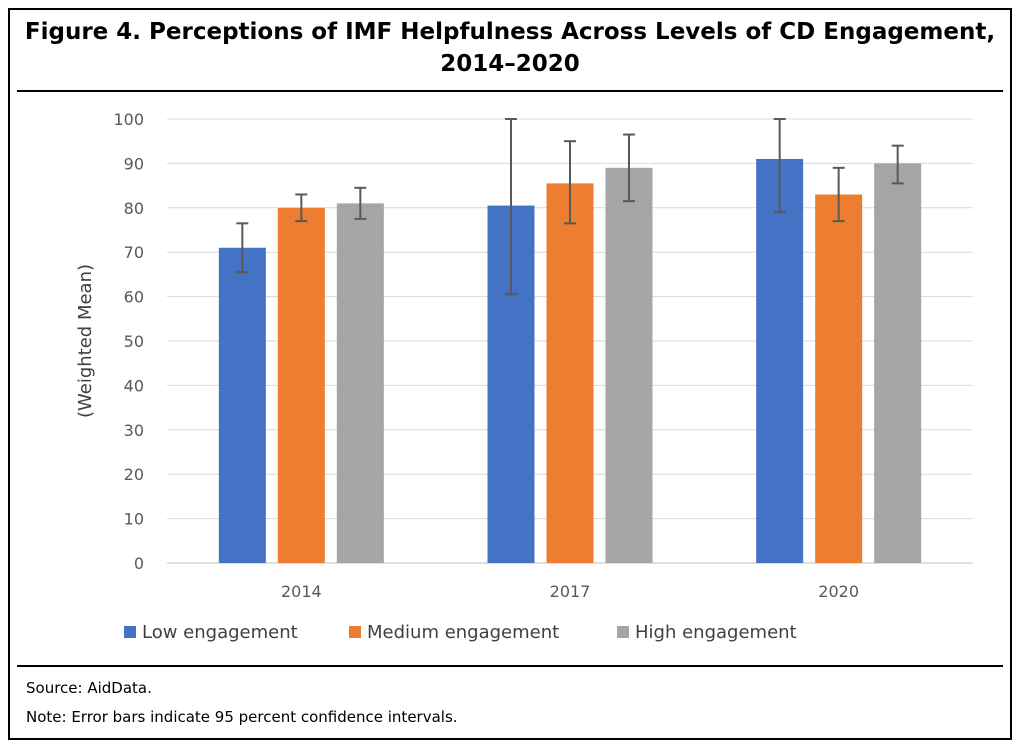 The image size is (1021, 750). I want to click on y-axis-title: (Weighted Mean), so click(85, 341).